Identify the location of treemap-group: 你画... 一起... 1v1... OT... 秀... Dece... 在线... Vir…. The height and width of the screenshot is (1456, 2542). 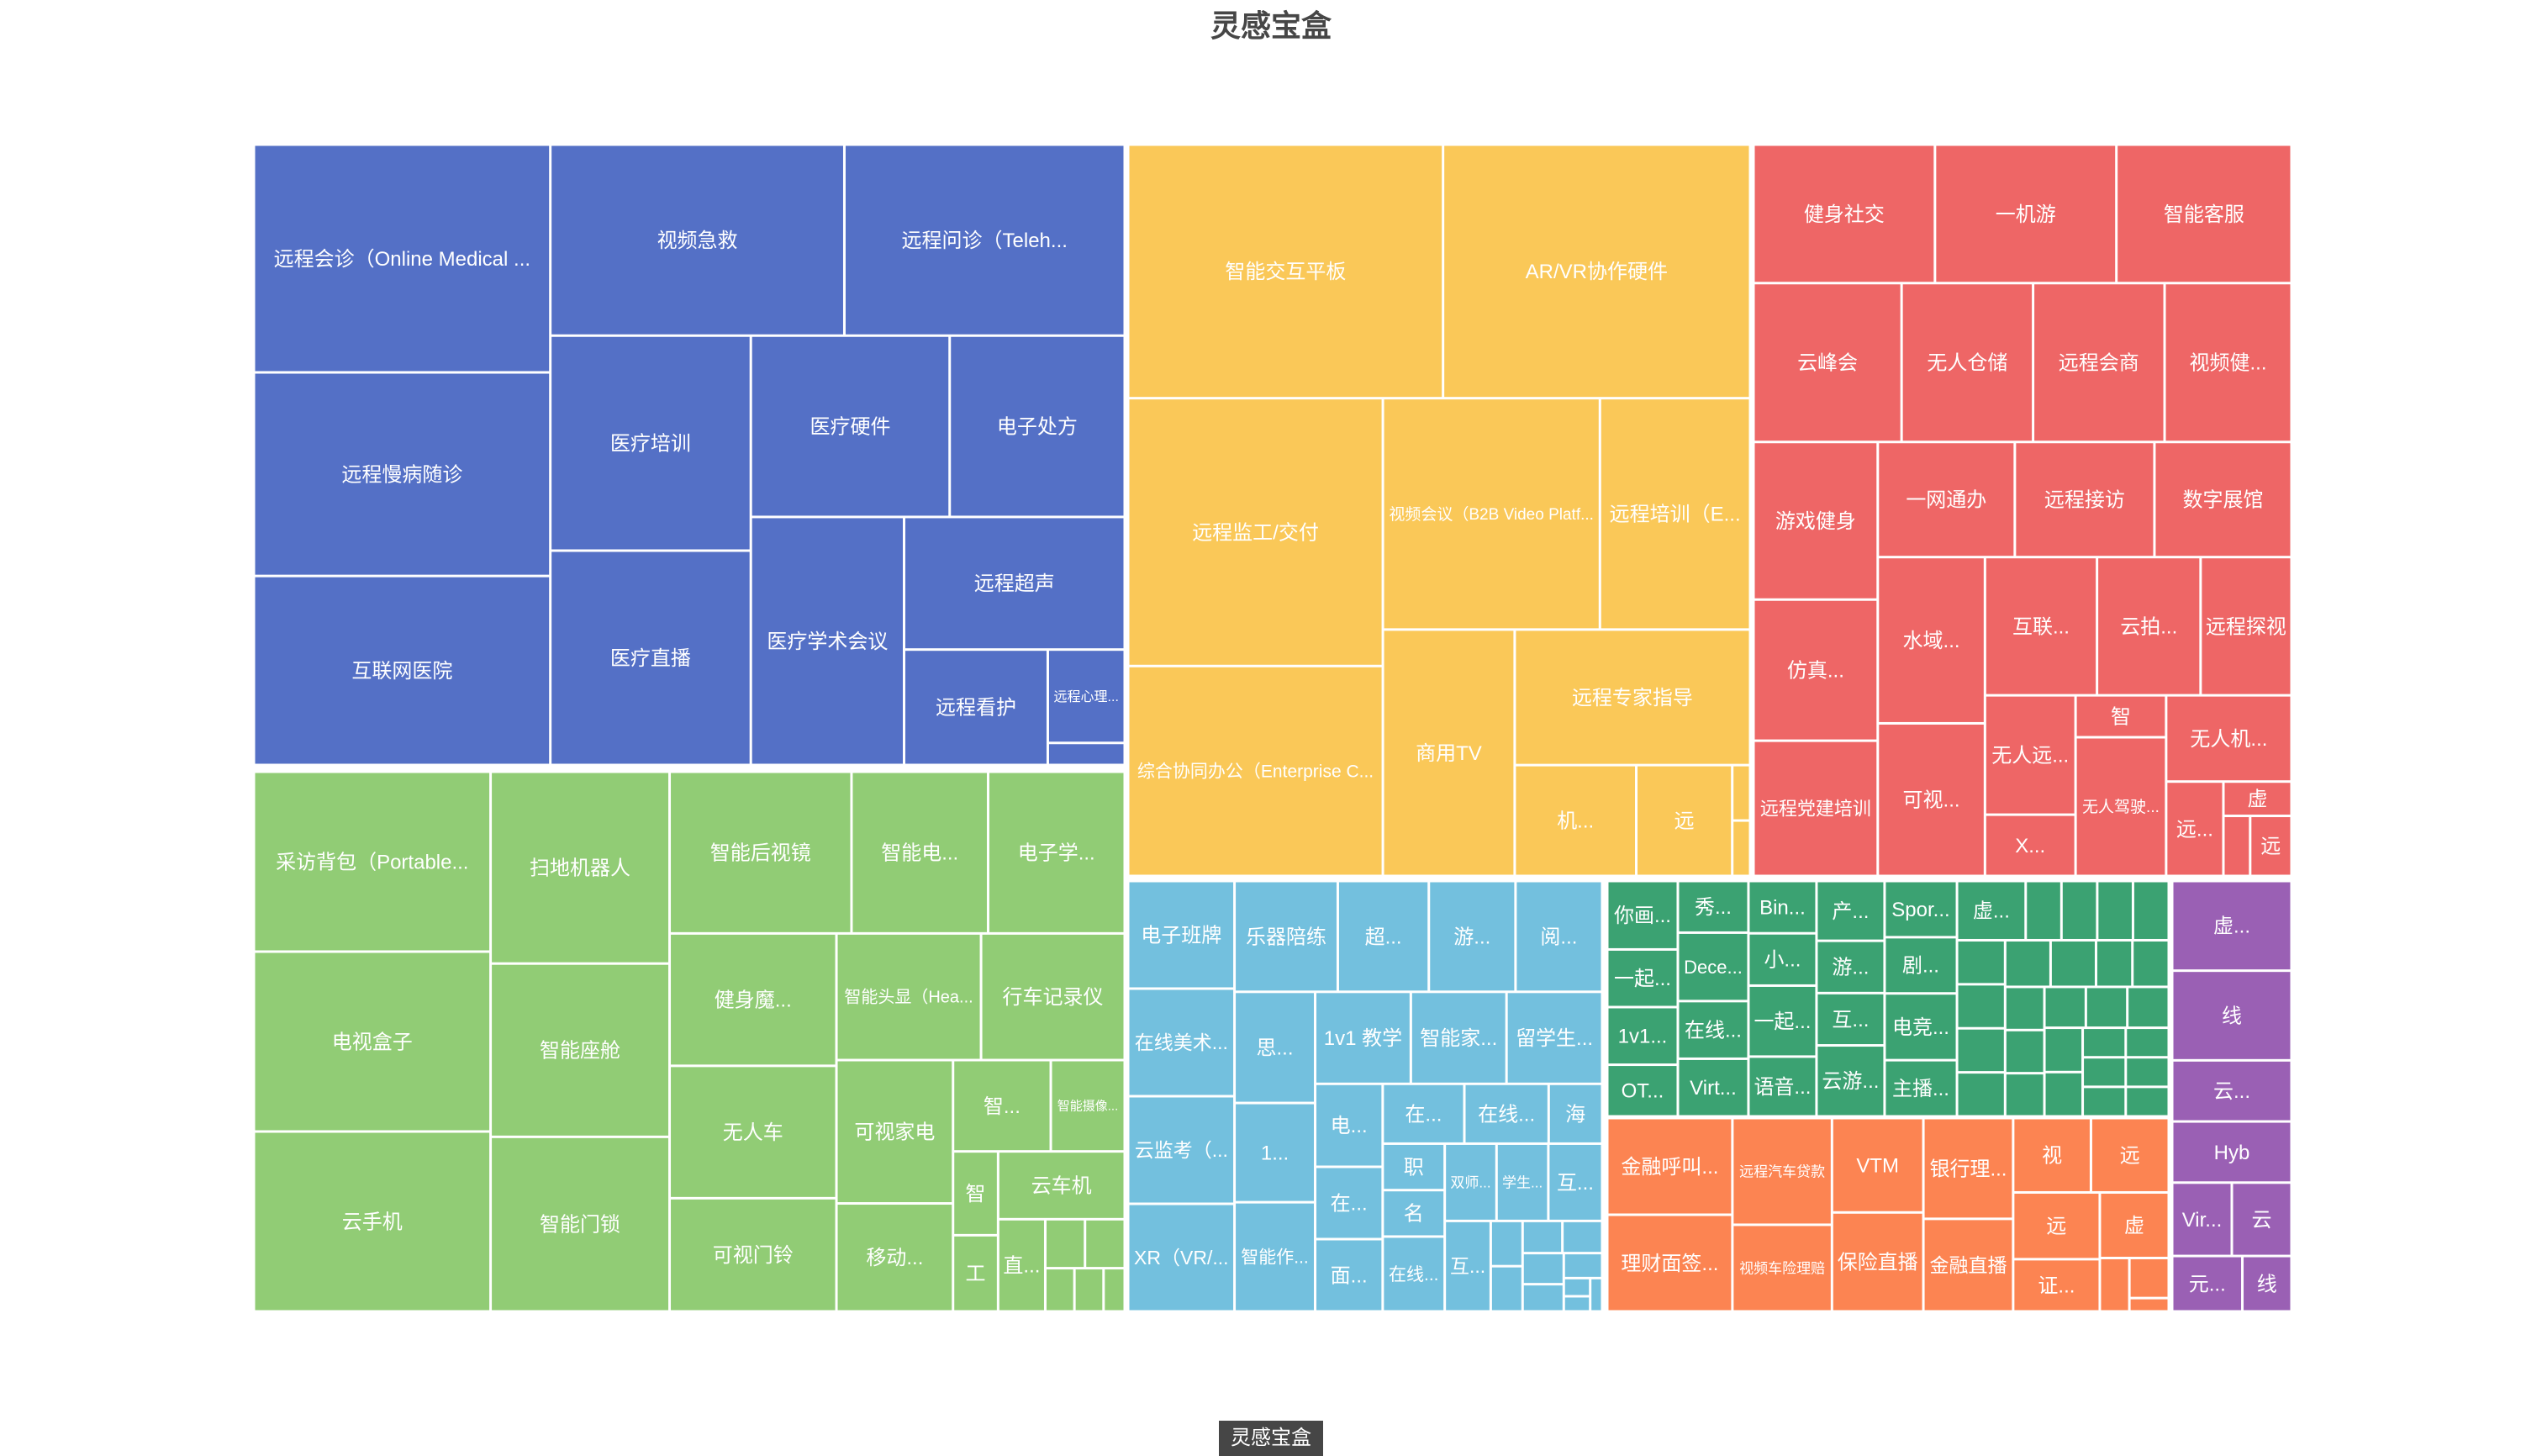
(1888, 999).